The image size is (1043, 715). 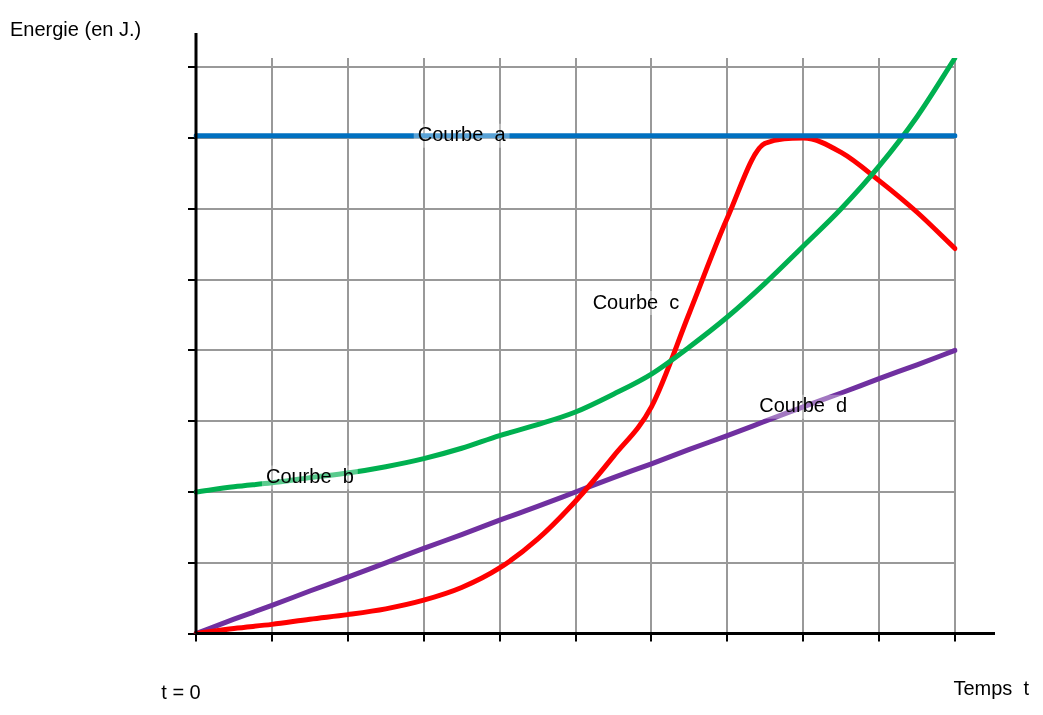 What do you see at coordinates (636, 301) in the screenshot?
I see `series-label: Courbe c` at bounding box center [636, 301].